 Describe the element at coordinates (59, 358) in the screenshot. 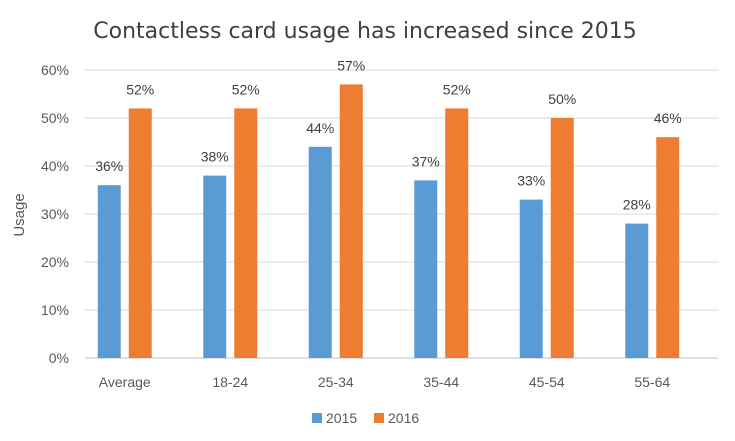

I see `y-tick-label: 0%` at that location.